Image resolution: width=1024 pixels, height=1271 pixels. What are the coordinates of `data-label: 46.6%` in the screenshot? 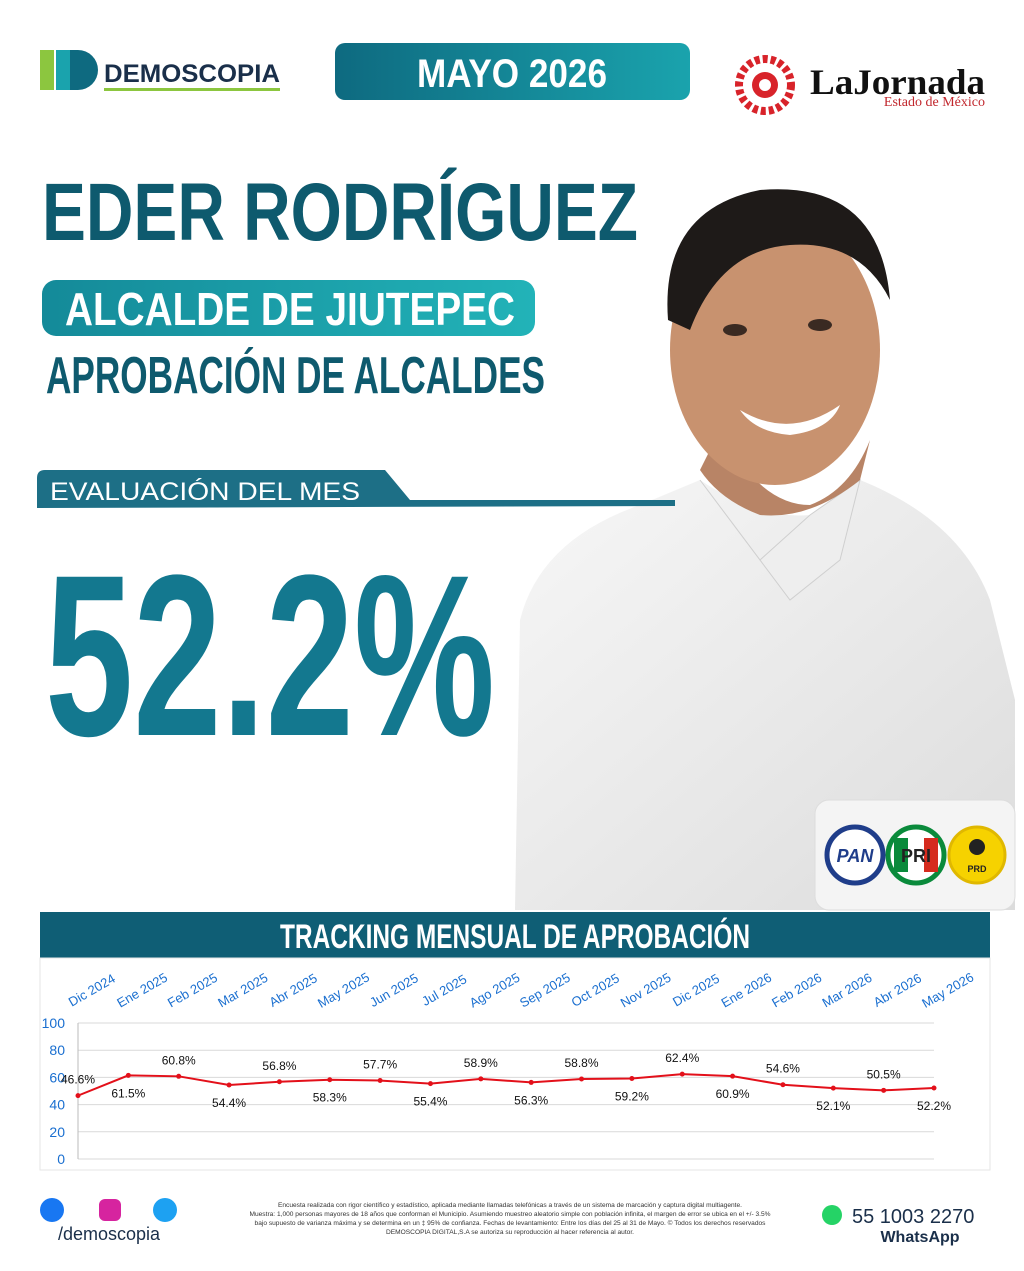 It's located at (78, 1080).